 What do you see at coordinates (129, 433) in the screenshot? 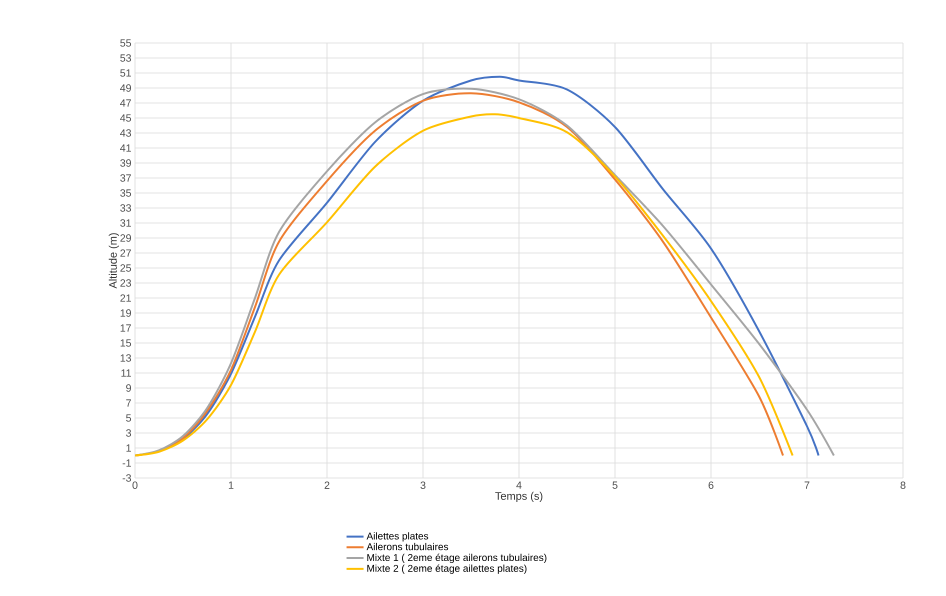
I see `y-tick-label: 3` at bounding box center [129, 433].